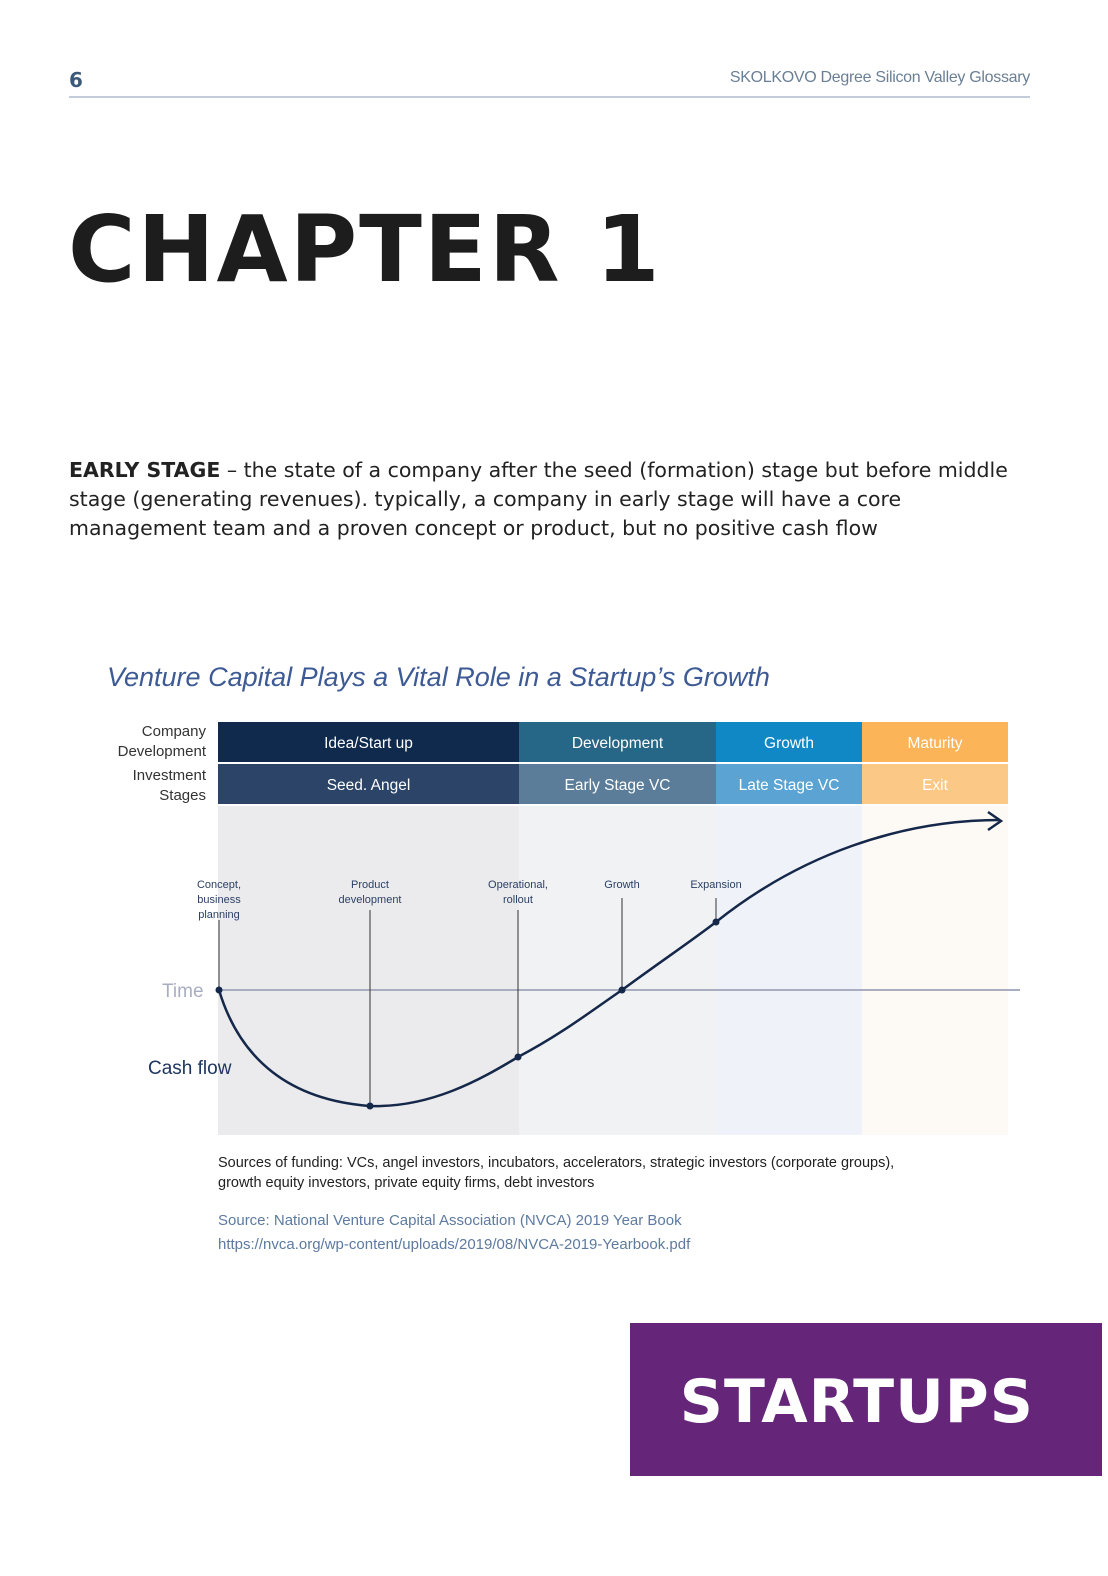  I want to click on phase-development-label: Idea/Start up, so click(368, 743).